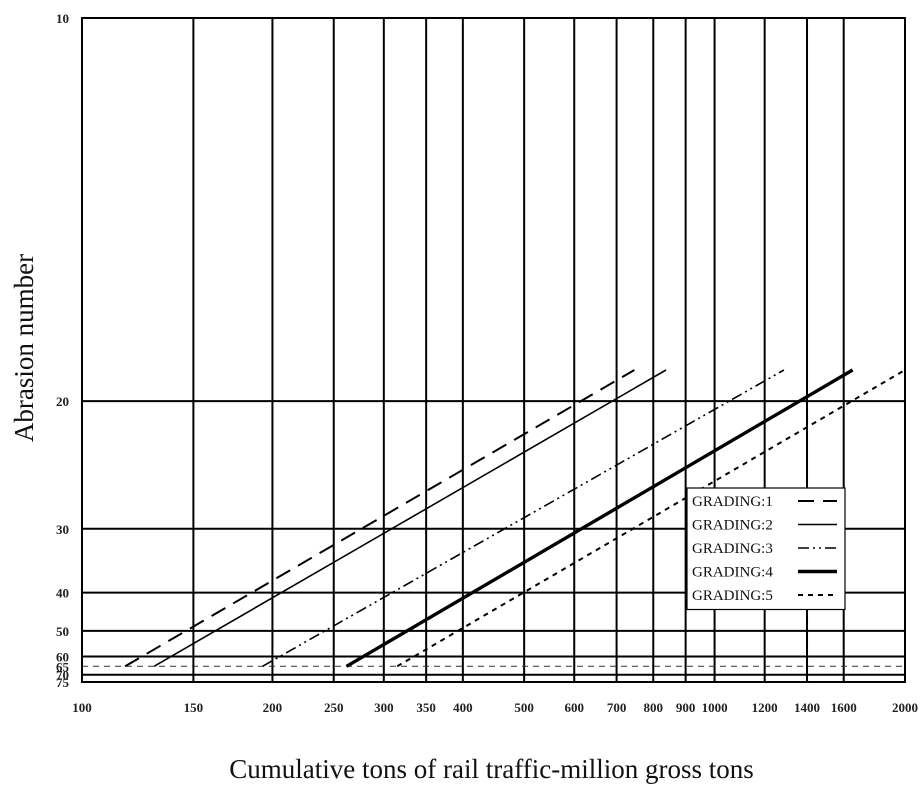  Describe the element at coordinates (62, 593) in the screenshot. I see `y-tick-label: 40` at that location.